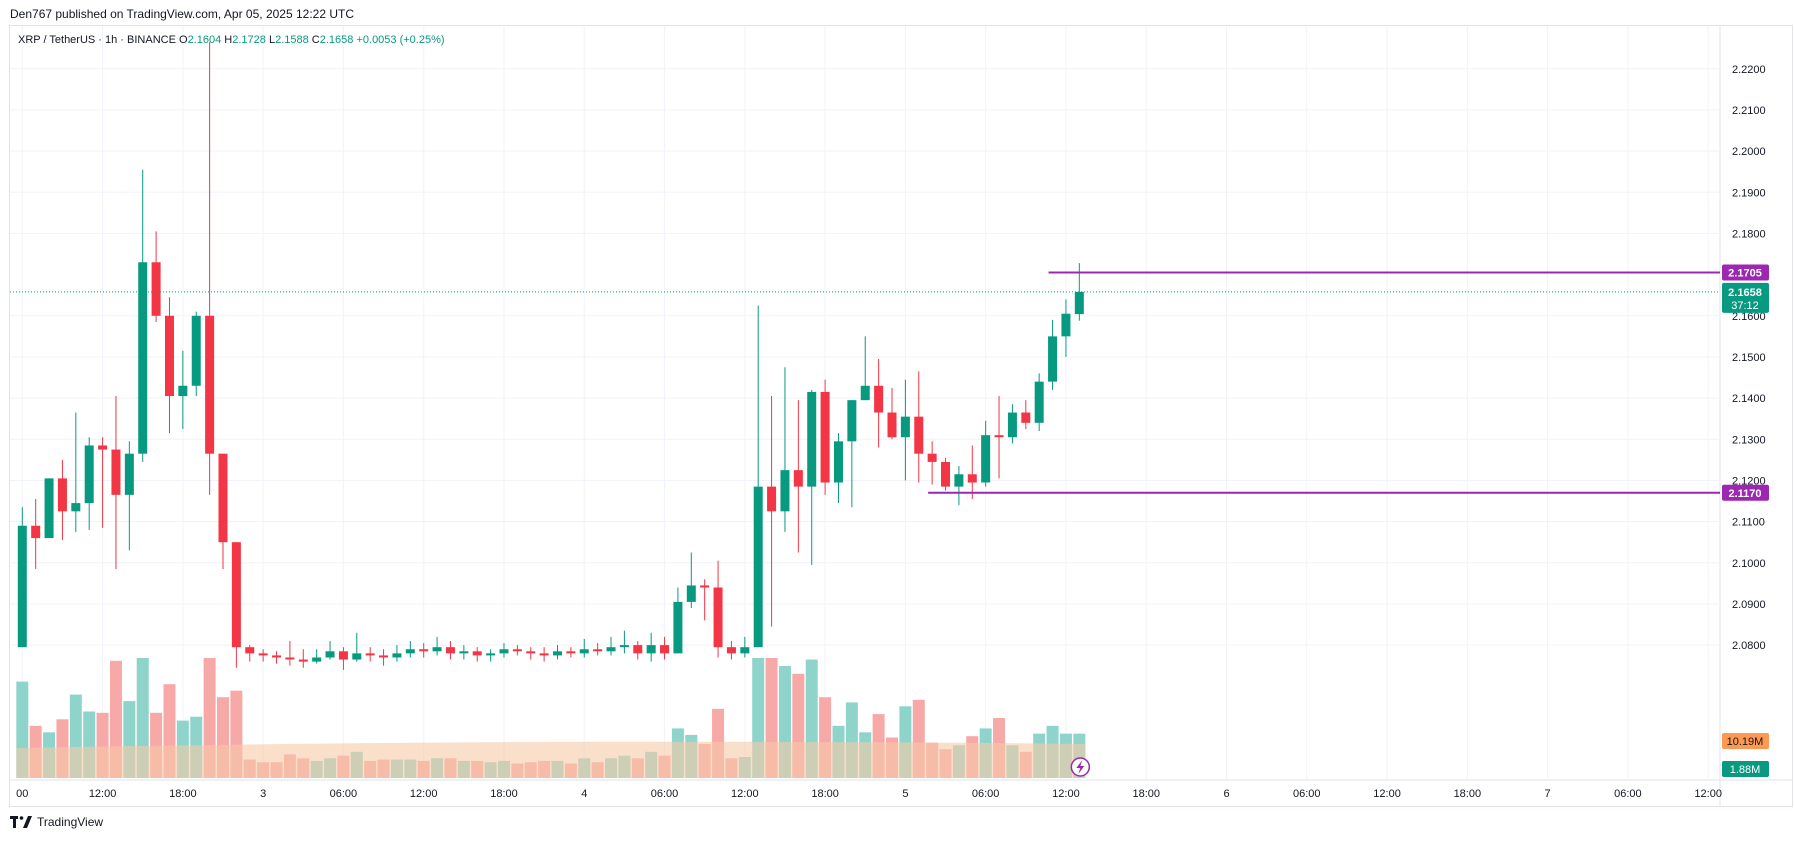 The height and width of the screenshot is (841, 1794). Describe the element at coordinates (400, 40) in the screenshot. I see `change-value: +0.0053 (+0.25%)` at that location.